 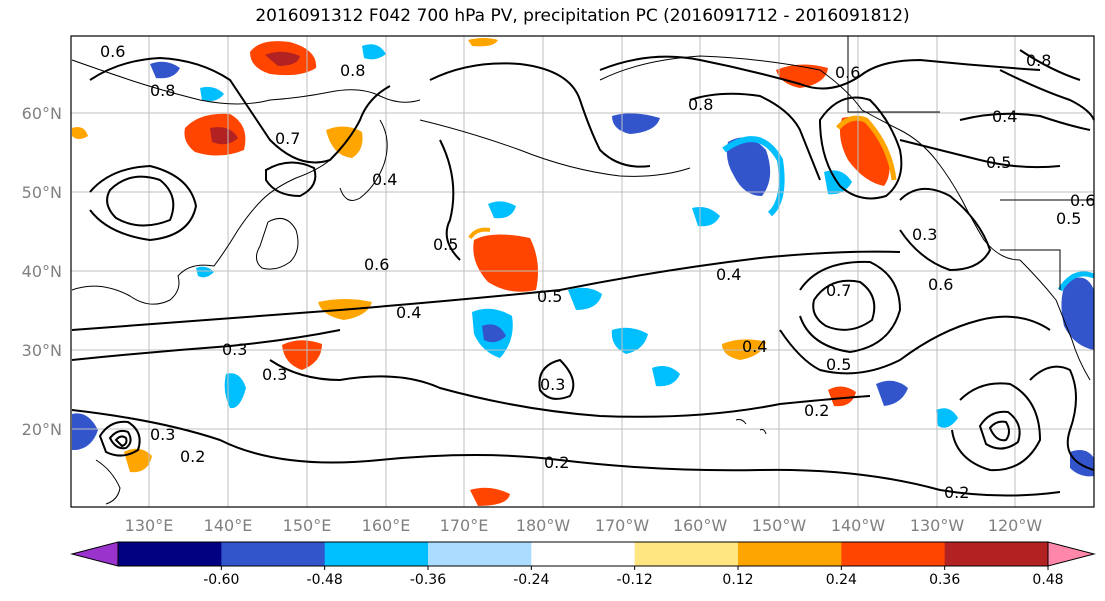 I want to click on longitude-label: 130°E, so click(x=149, y=525).